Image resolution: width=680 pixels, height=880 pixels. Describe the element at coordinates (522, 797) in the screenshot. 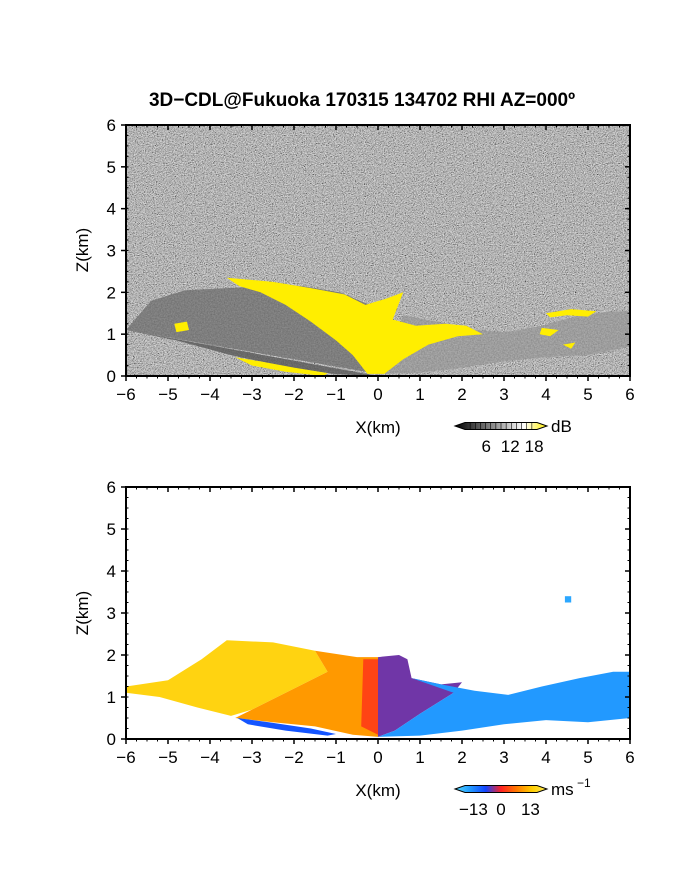

I see `velocity-colorbar: ms −1 −13 0 13` at that location.